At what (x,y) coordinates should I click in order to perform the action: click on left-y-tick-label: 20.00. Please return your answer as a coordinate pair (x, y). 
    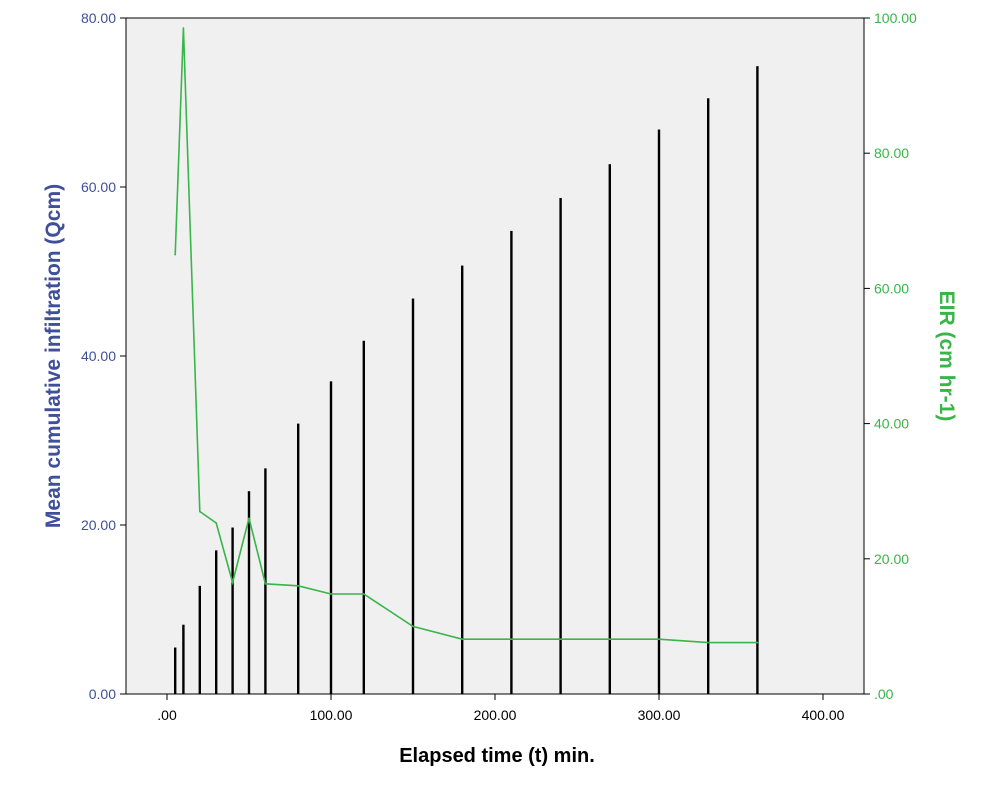
    Looking at the image, I should click on (98, 525).